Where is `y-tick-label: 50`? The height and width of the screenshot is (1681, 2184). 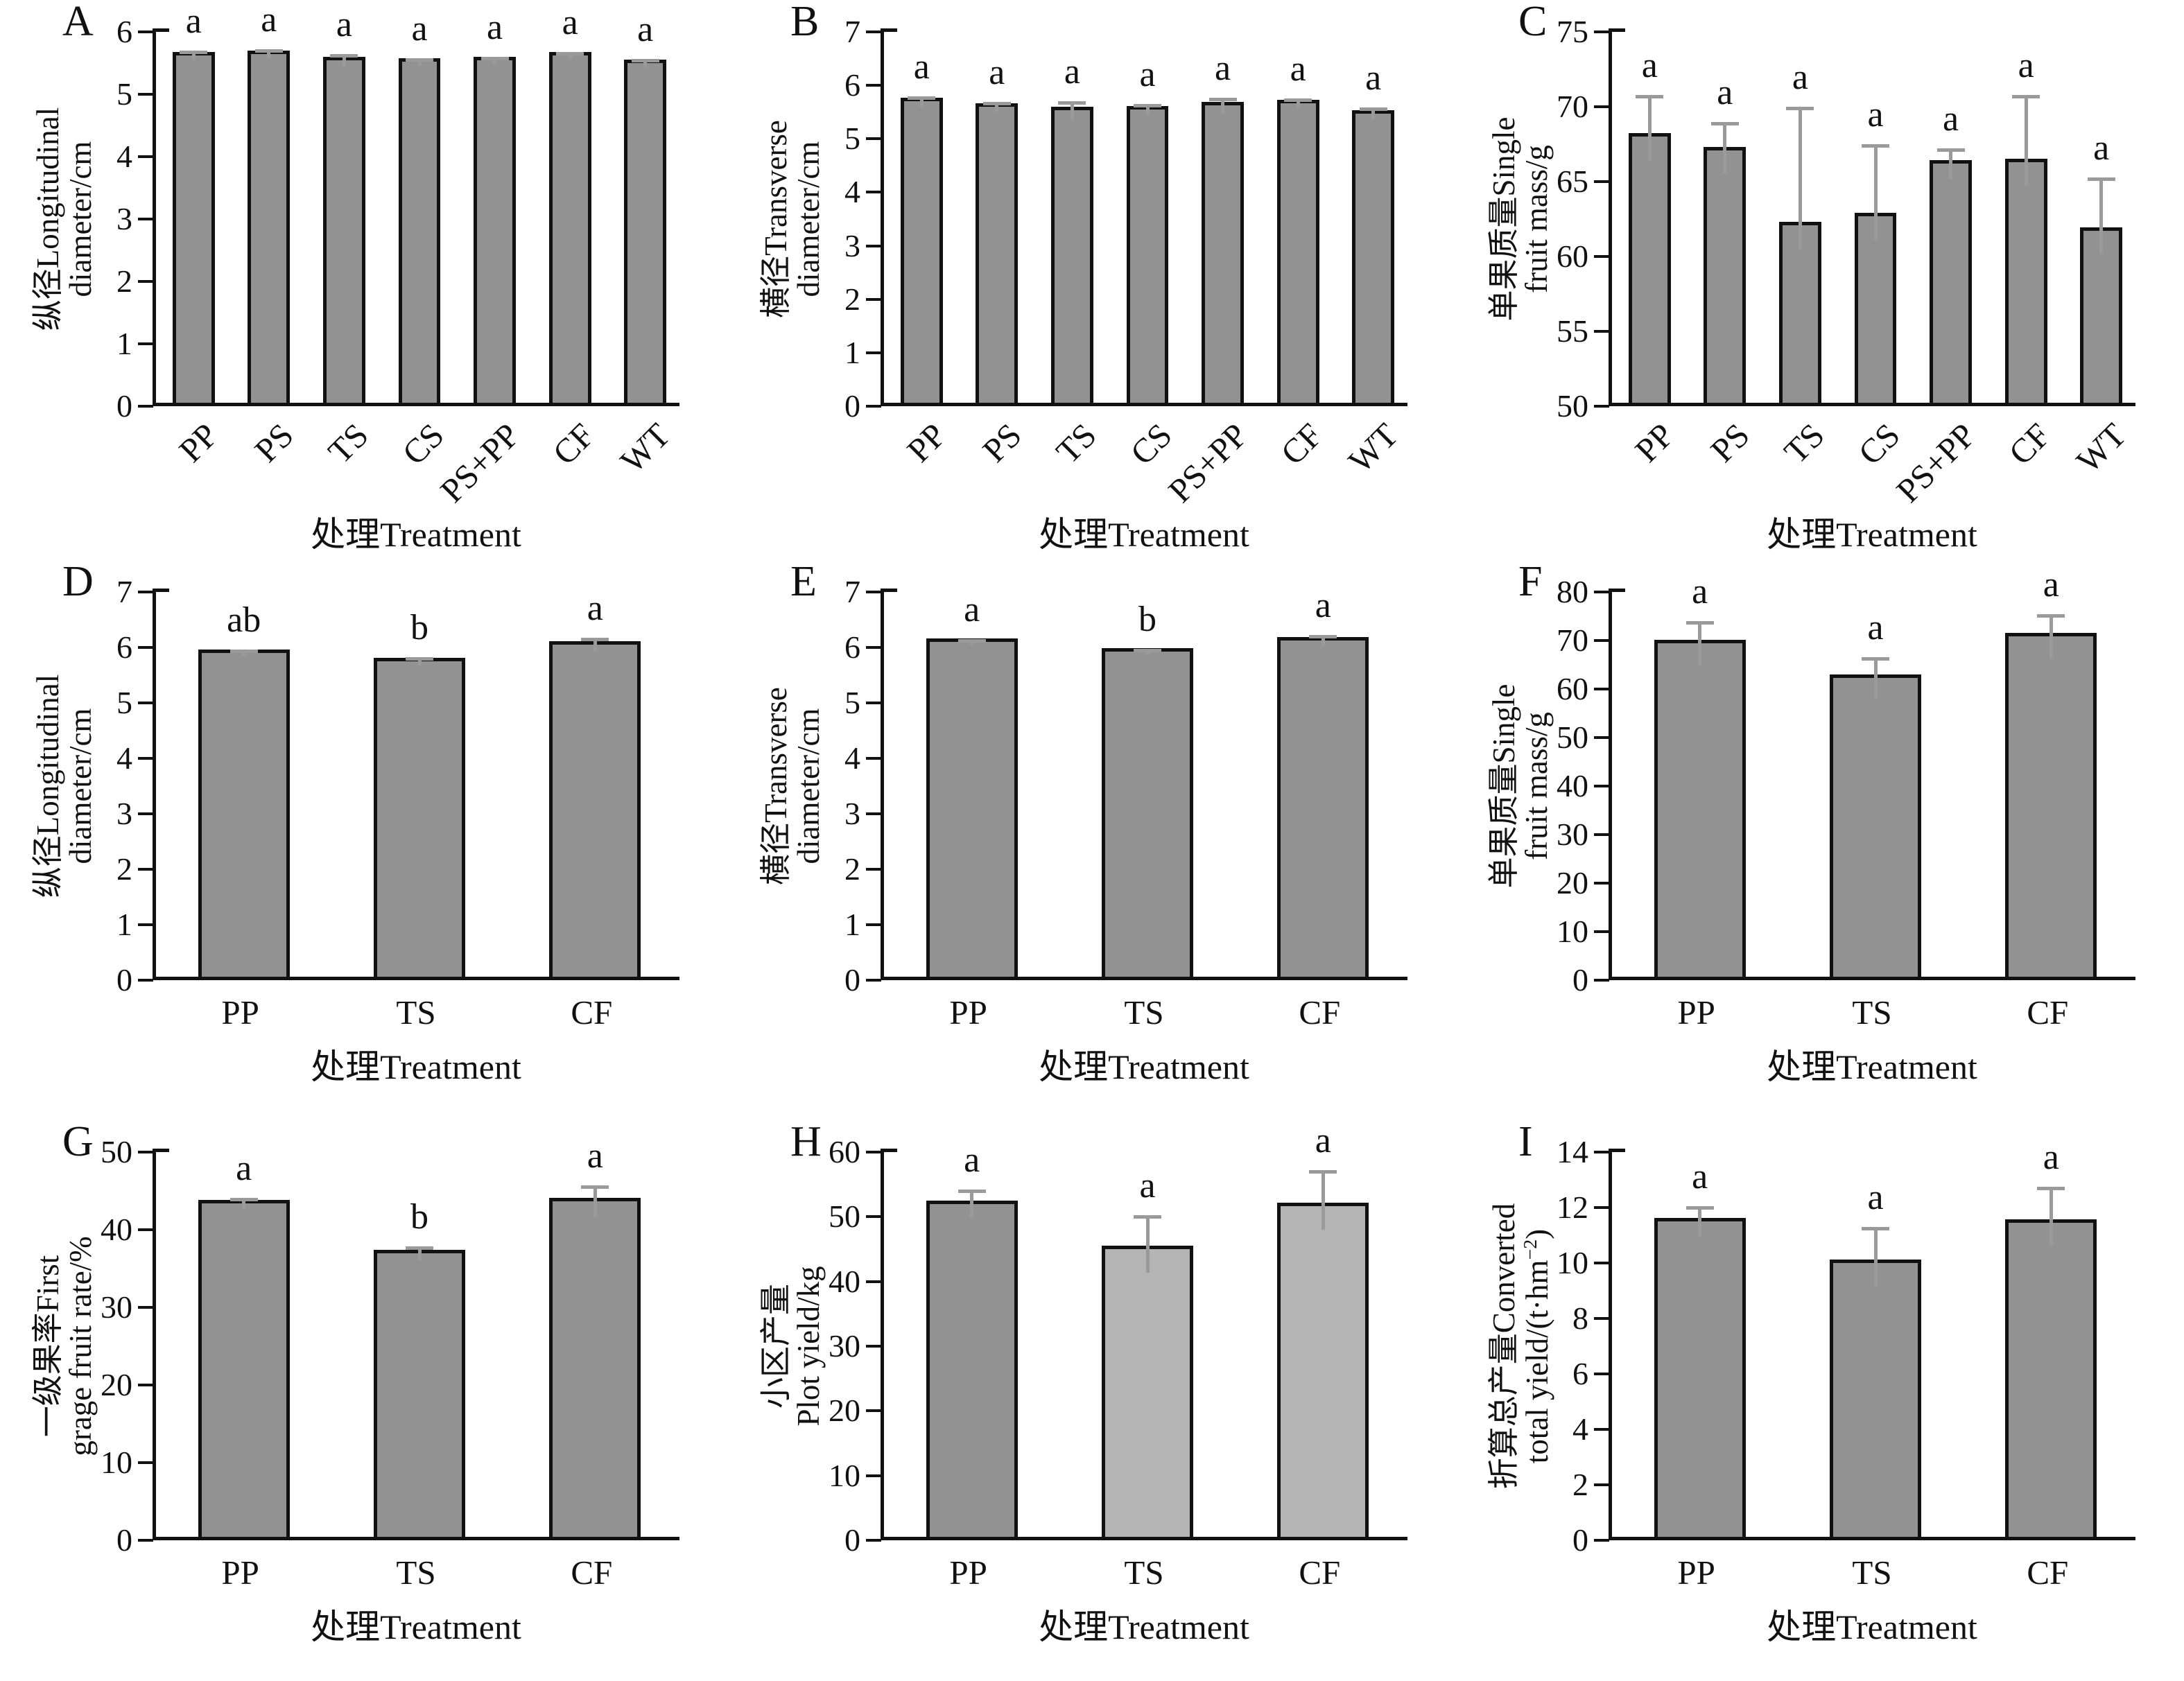 y-tick-label: 50 is located at coordinates (1572, 737).